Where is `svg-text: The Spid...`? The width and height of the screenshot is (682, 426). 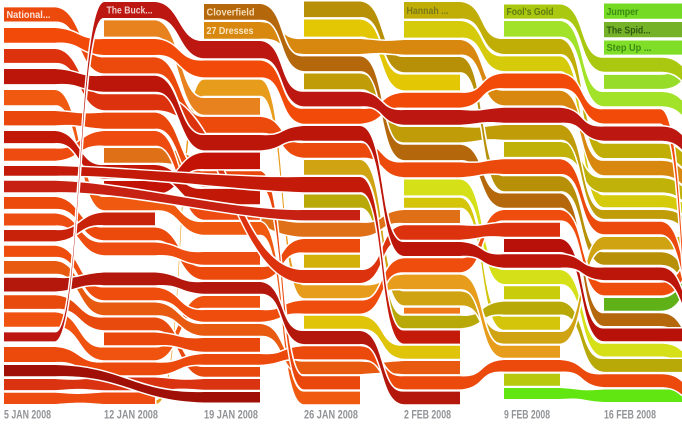 svg-text: The Spid... is located at coordinates (629, 30).